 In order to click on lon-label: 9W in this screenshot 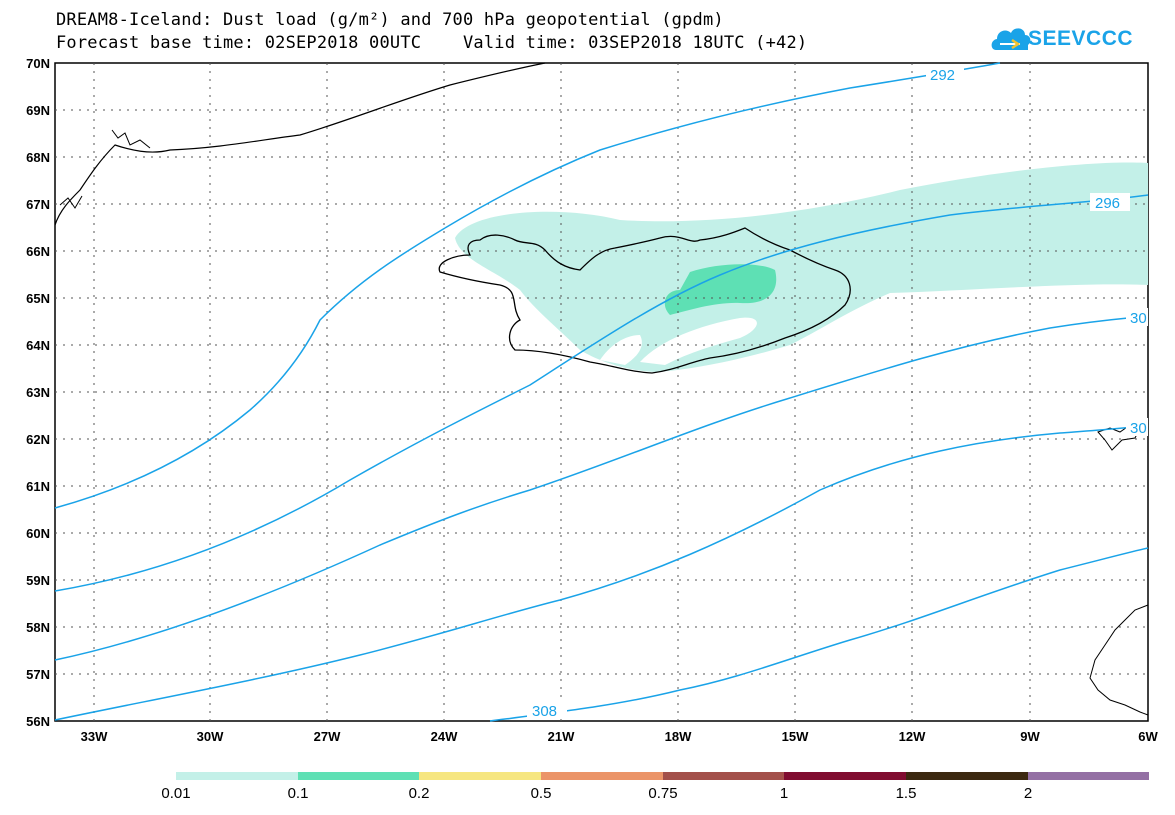, I will do `click(1030, 736)`.